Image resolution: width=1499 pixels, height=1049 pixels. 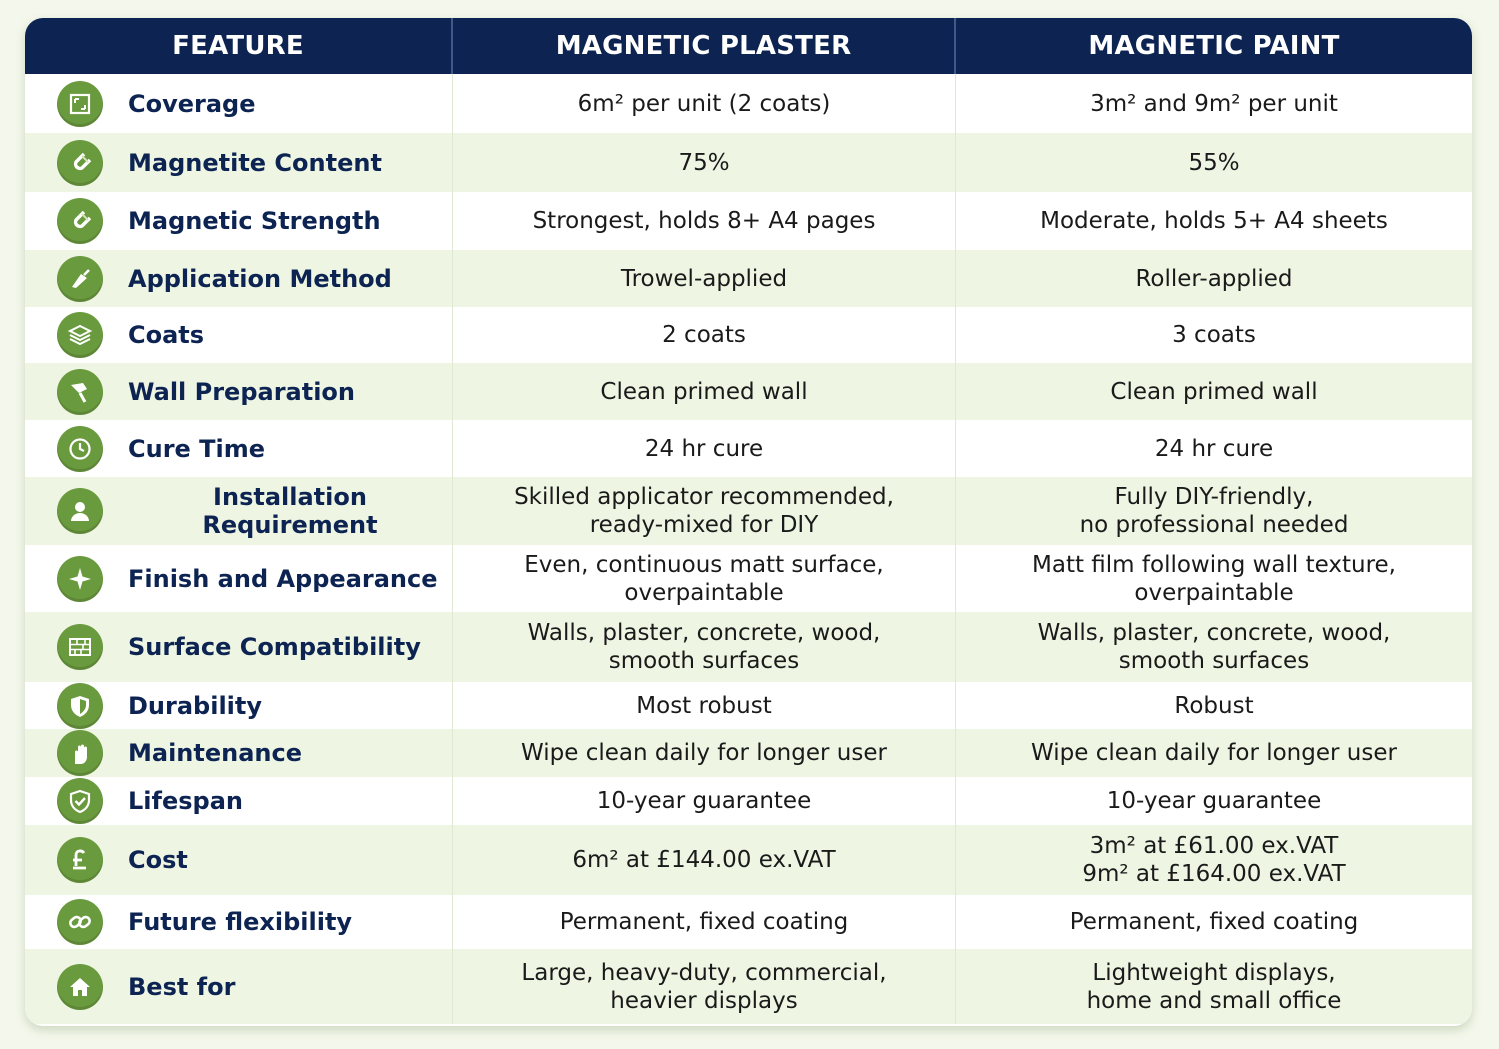 I want to click on feature-label: Surface Compatibility, so click(x=274, y=647).